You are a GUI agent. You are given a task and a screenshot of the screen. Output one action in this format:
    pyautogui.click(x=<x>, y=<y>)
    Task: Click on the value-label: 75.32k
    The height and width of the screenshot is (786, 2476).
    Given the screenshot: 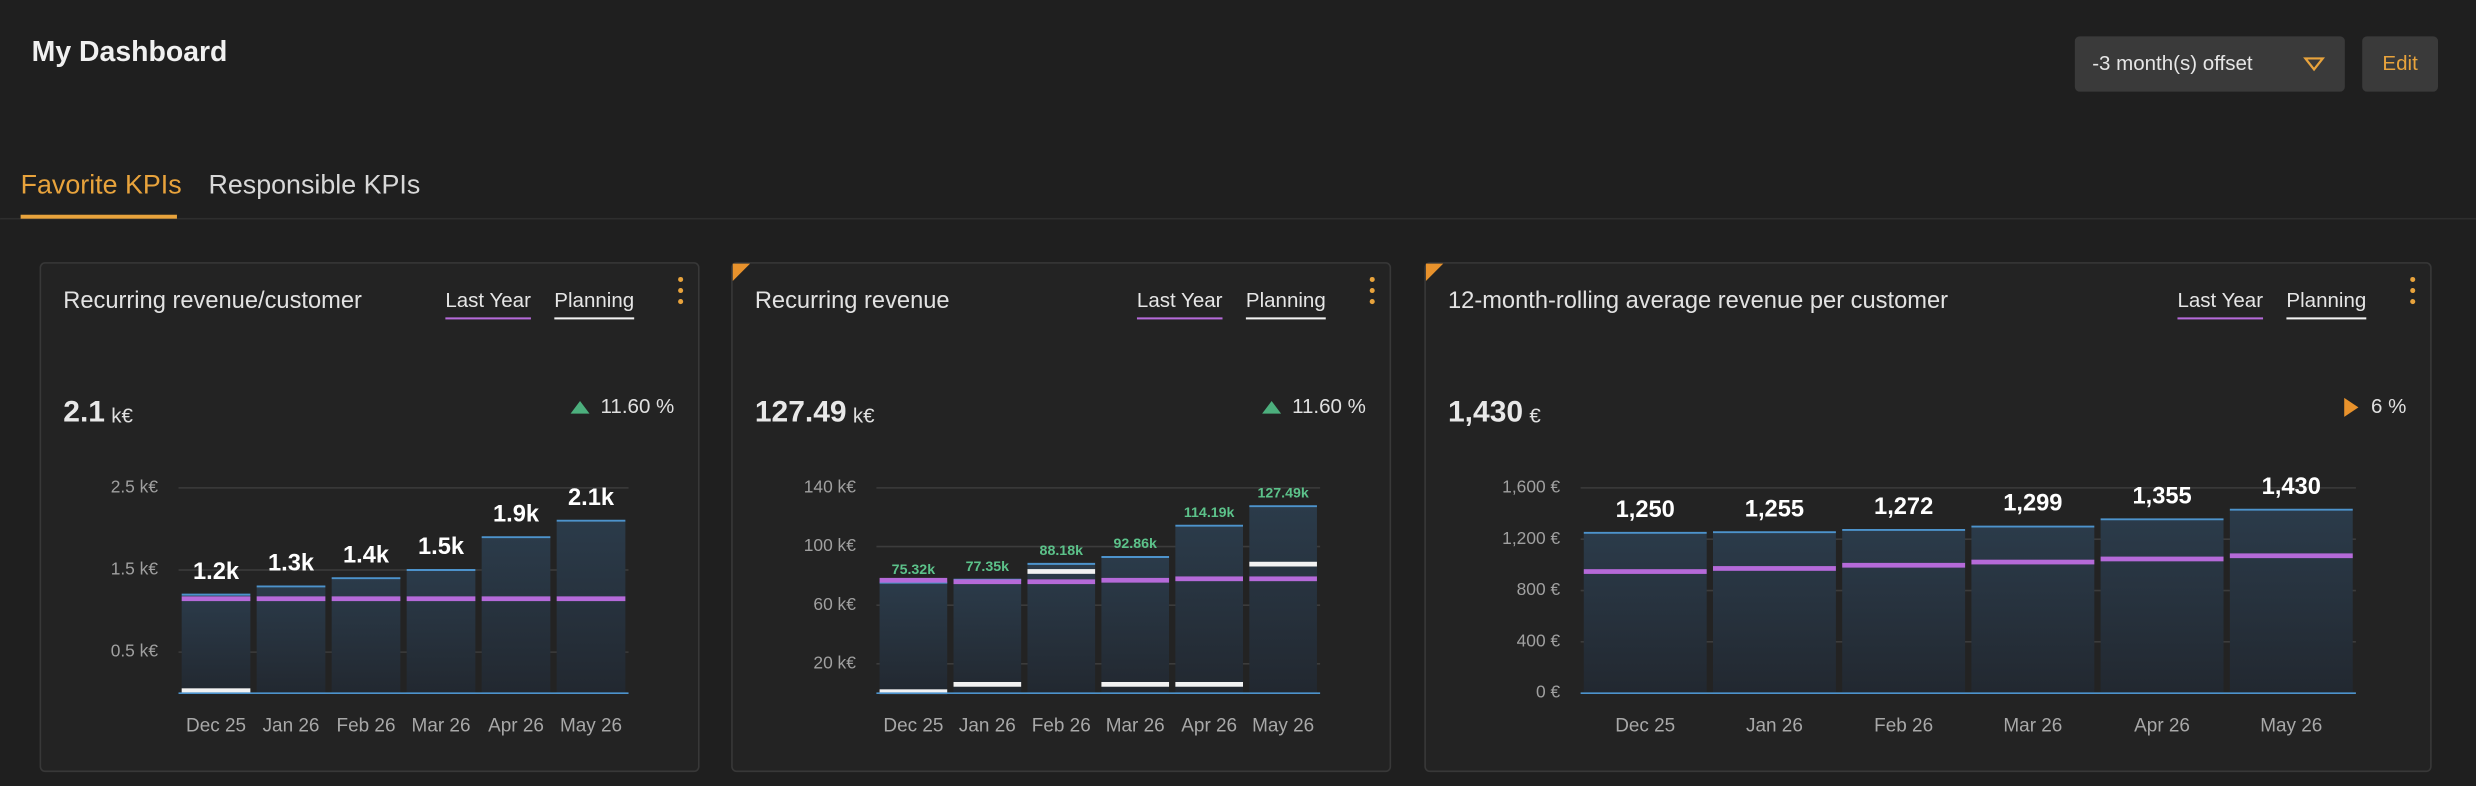 What is the action you would take?
    pyautogui.click(x=914, y=570)
    